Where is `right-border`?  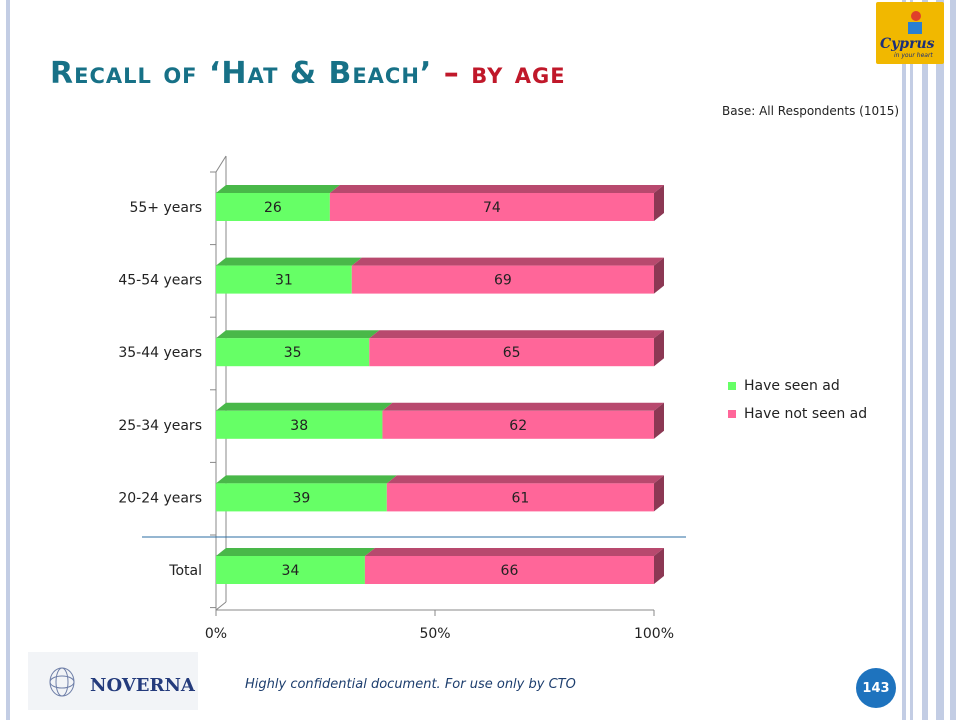 right-border is located at coordinates (930, 360).